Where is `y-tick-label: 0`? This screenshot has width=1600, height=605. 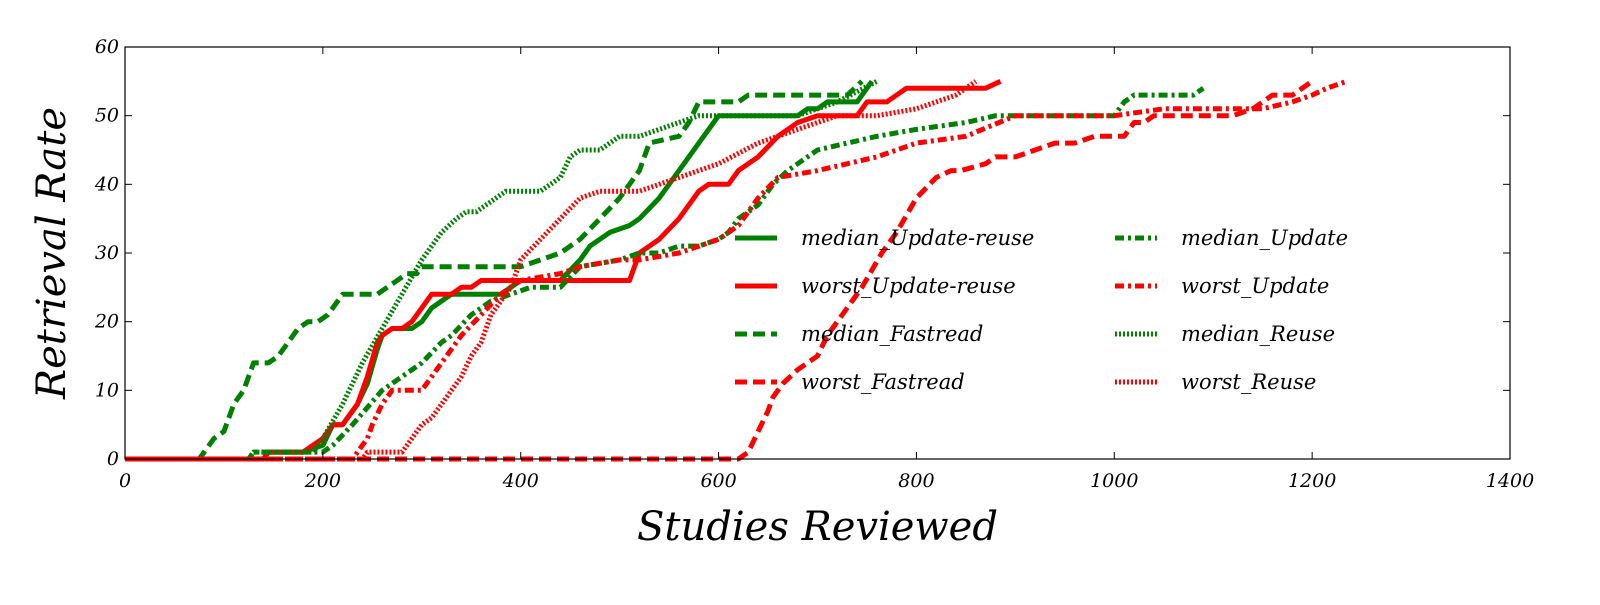
y-tick-label: 0 is located at coordinates (113, 459).